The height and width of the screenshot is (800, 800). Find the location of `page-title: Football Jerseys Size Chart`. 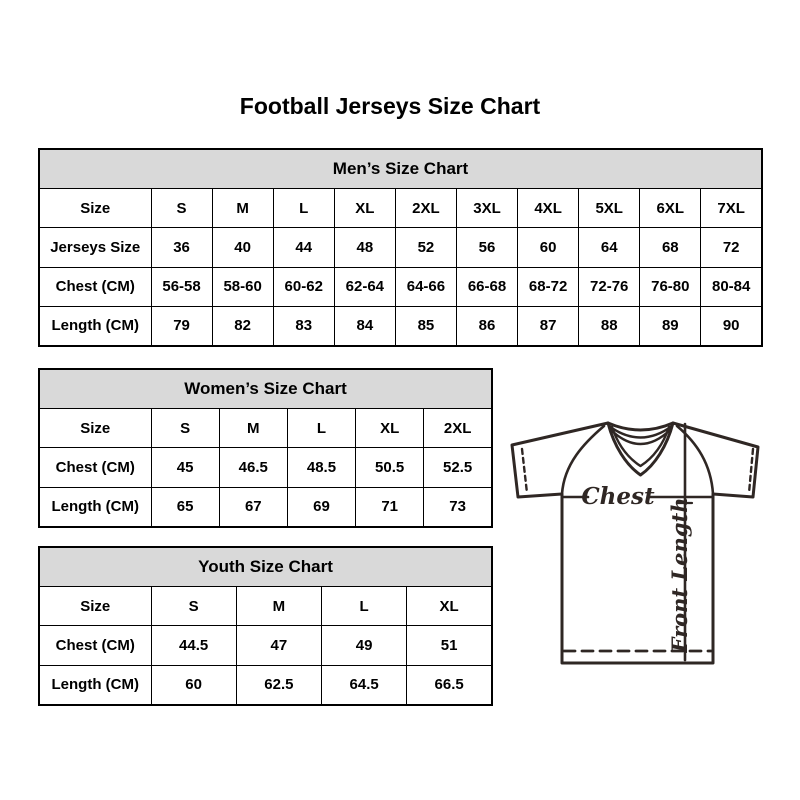

page-title: Football Jerseys Size Chart is located at coordinates (390, 106).